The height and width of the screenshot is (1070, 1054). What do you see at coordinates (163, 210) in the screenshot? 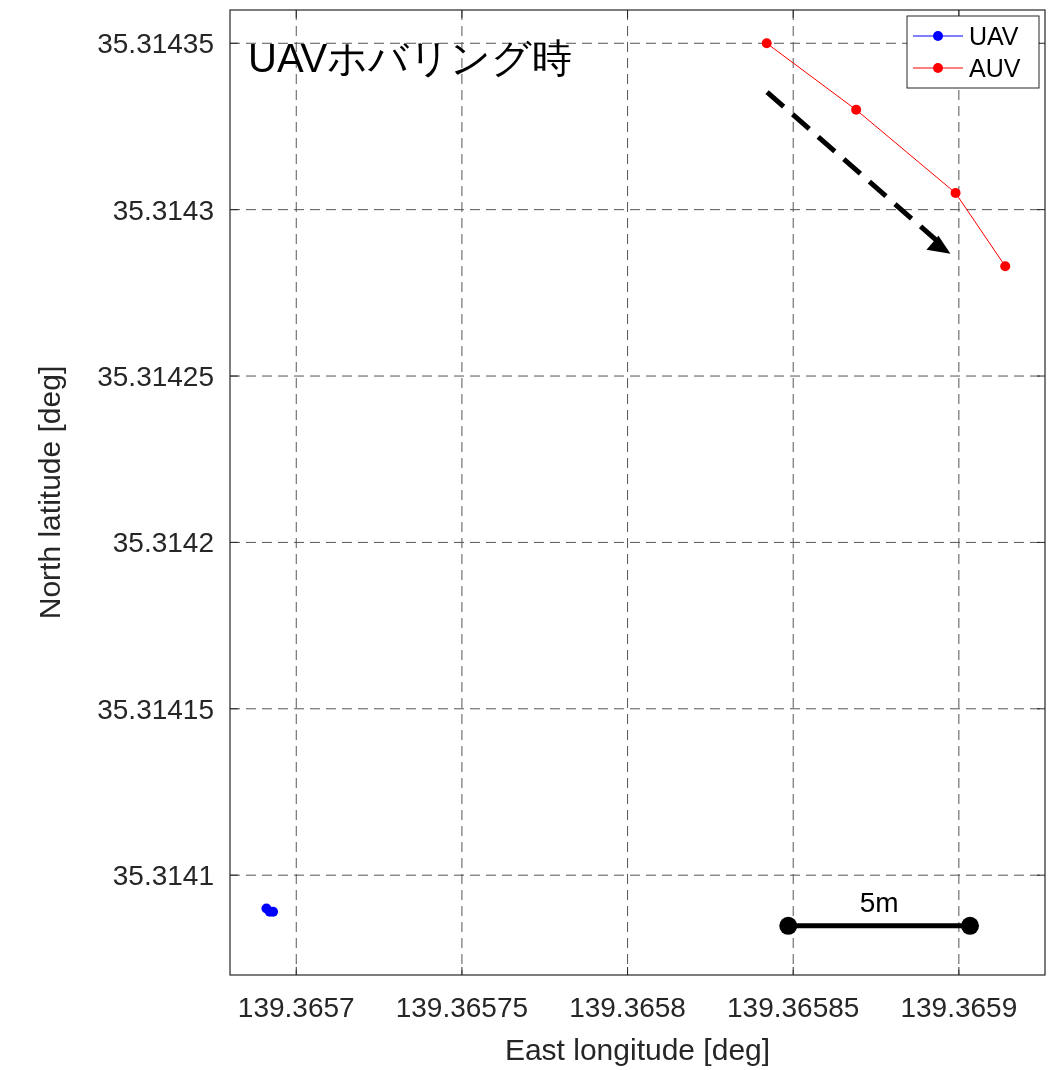
I see `y-tick-label: 35.3143` at bounding box center [163, 210].